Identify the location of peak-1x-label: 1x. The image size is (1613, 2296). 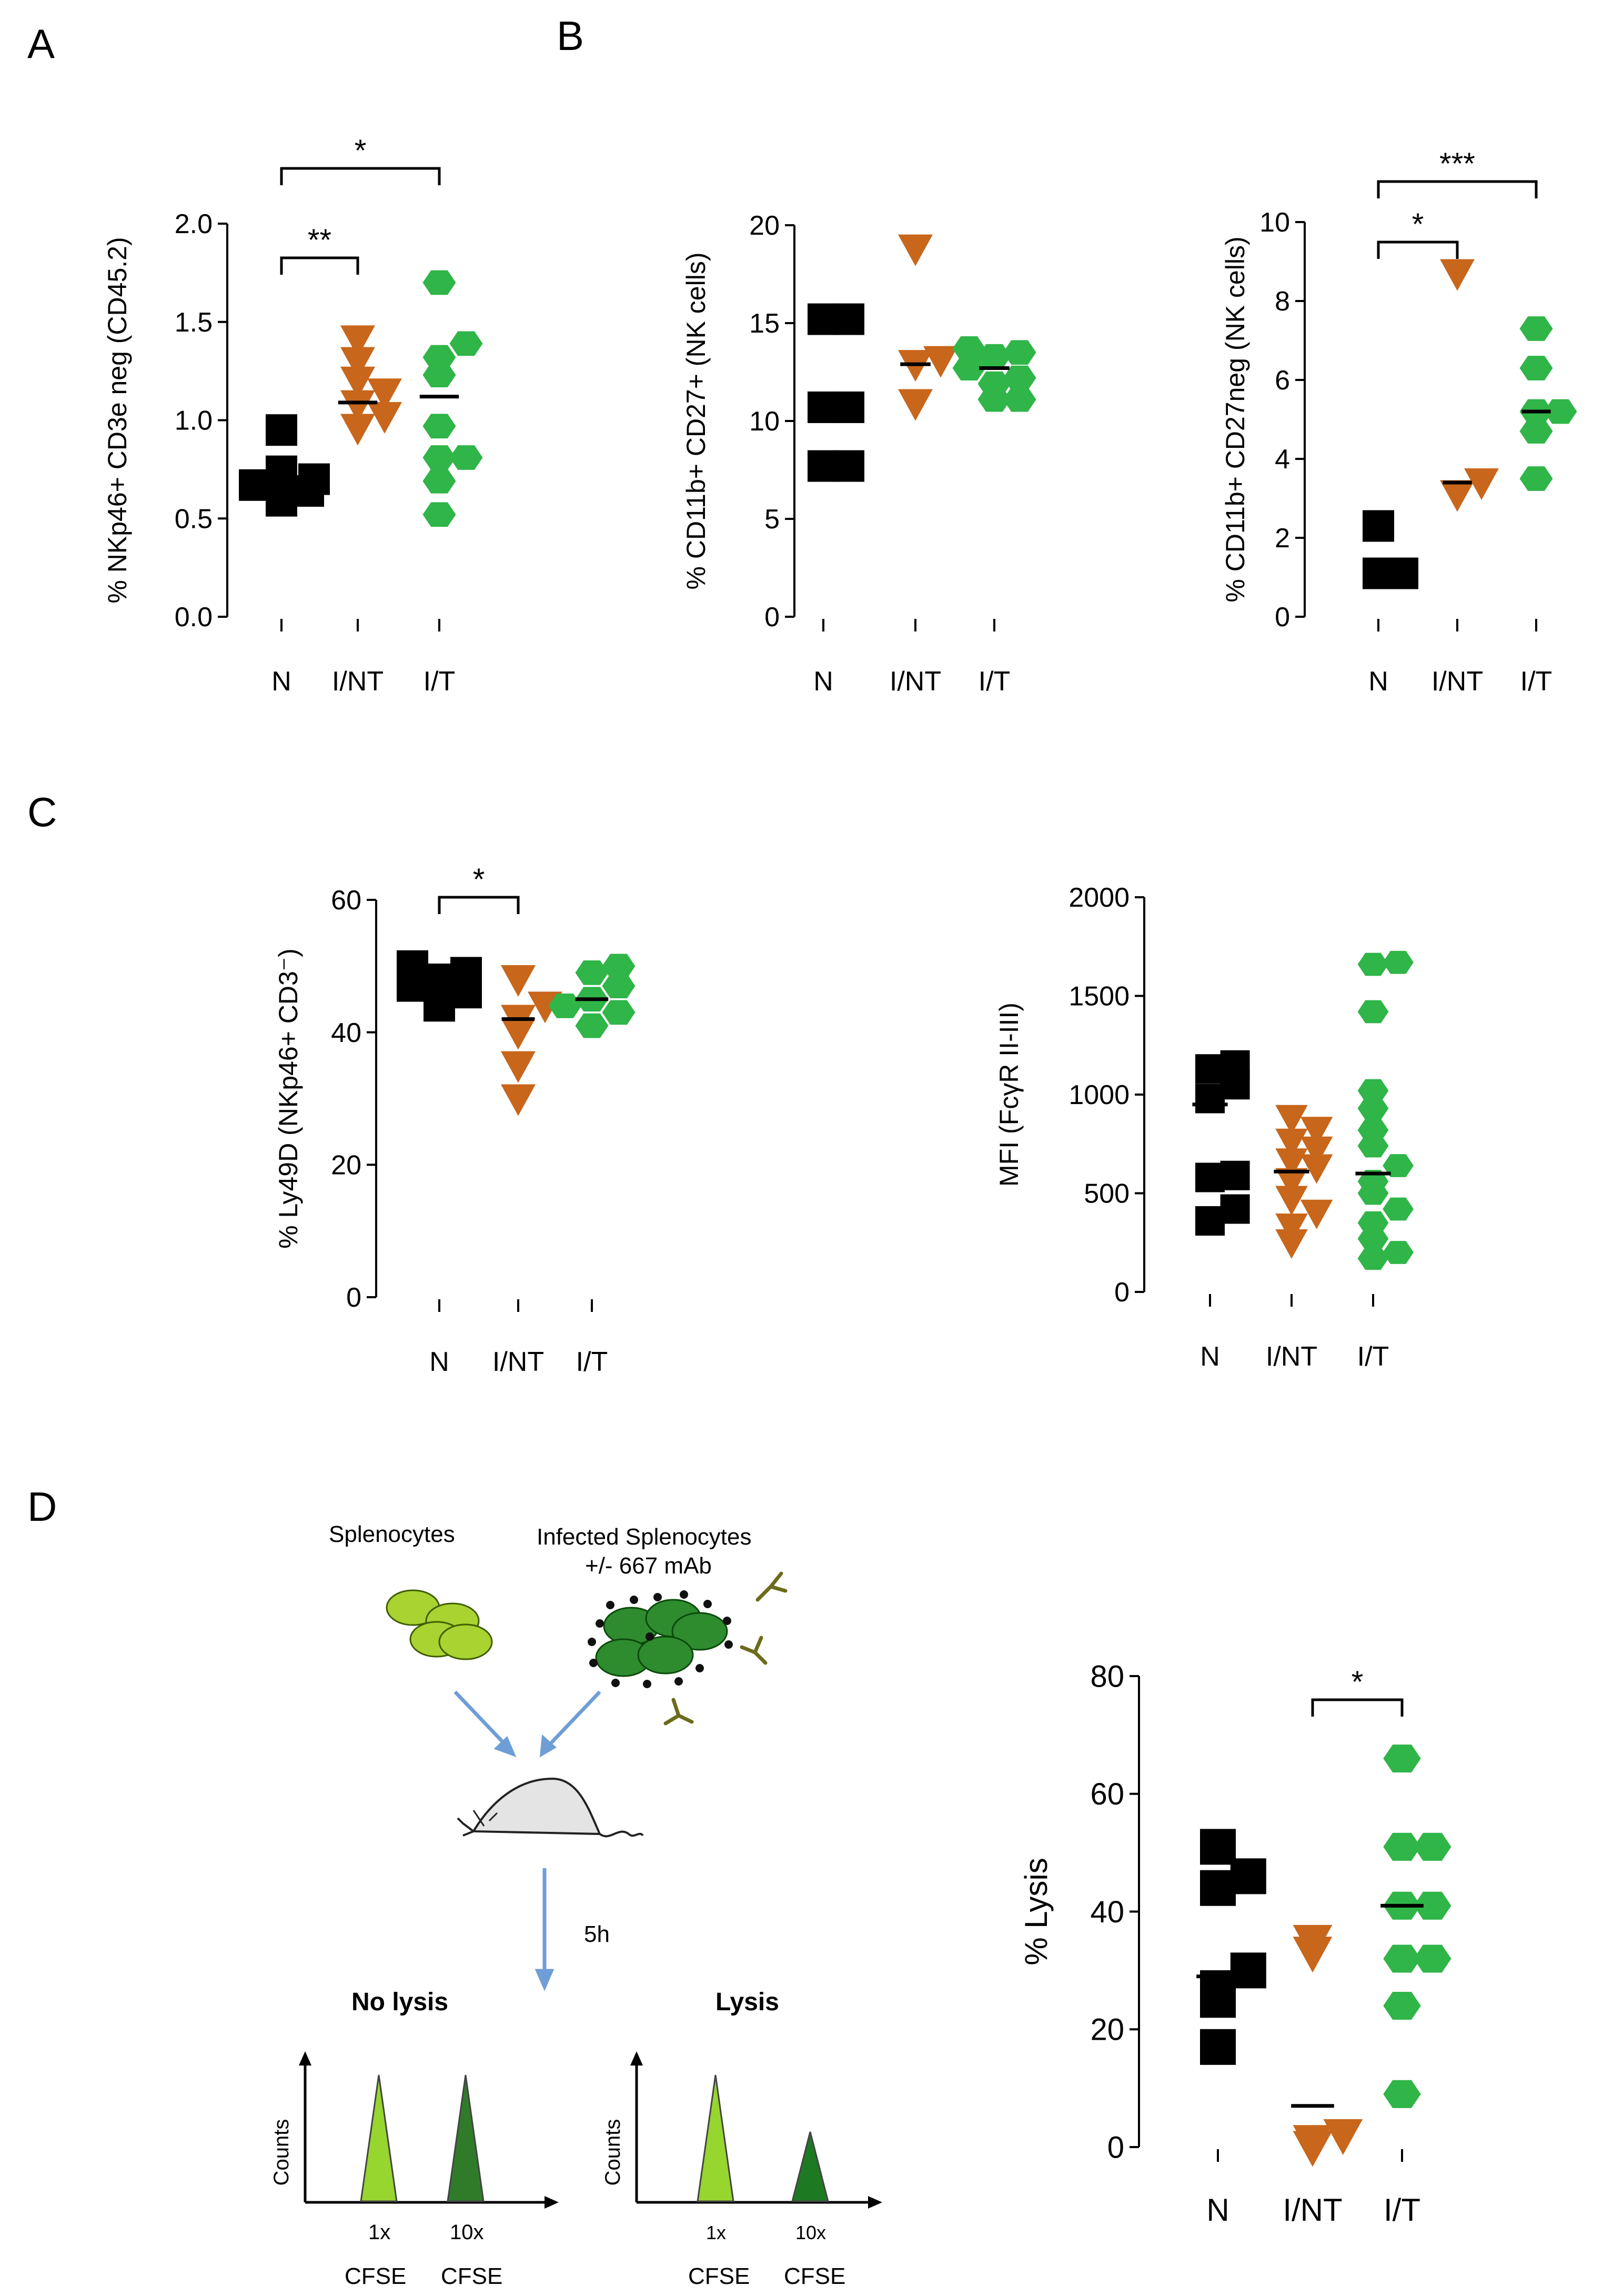
(716, 2232).